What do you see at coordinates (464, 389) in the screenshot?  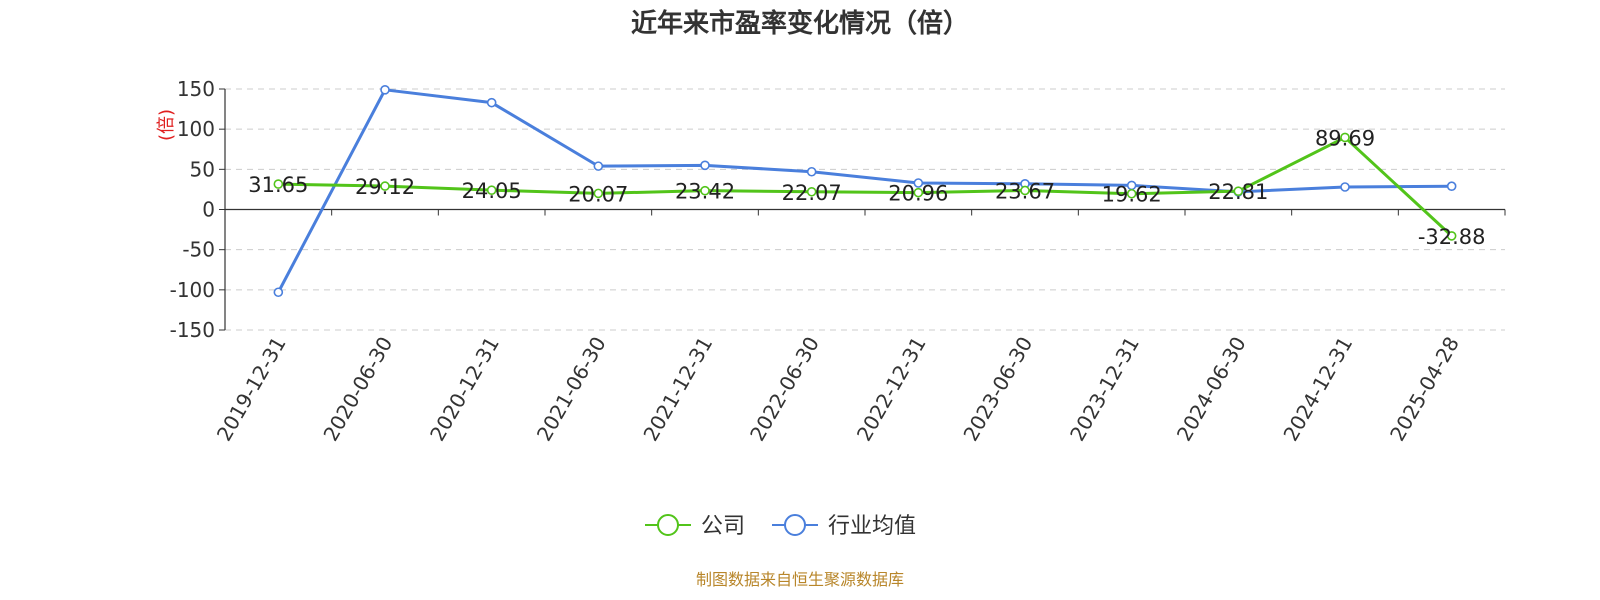 I see `x-tick-label: 2020-12-31` at bounding box center [464, 389].